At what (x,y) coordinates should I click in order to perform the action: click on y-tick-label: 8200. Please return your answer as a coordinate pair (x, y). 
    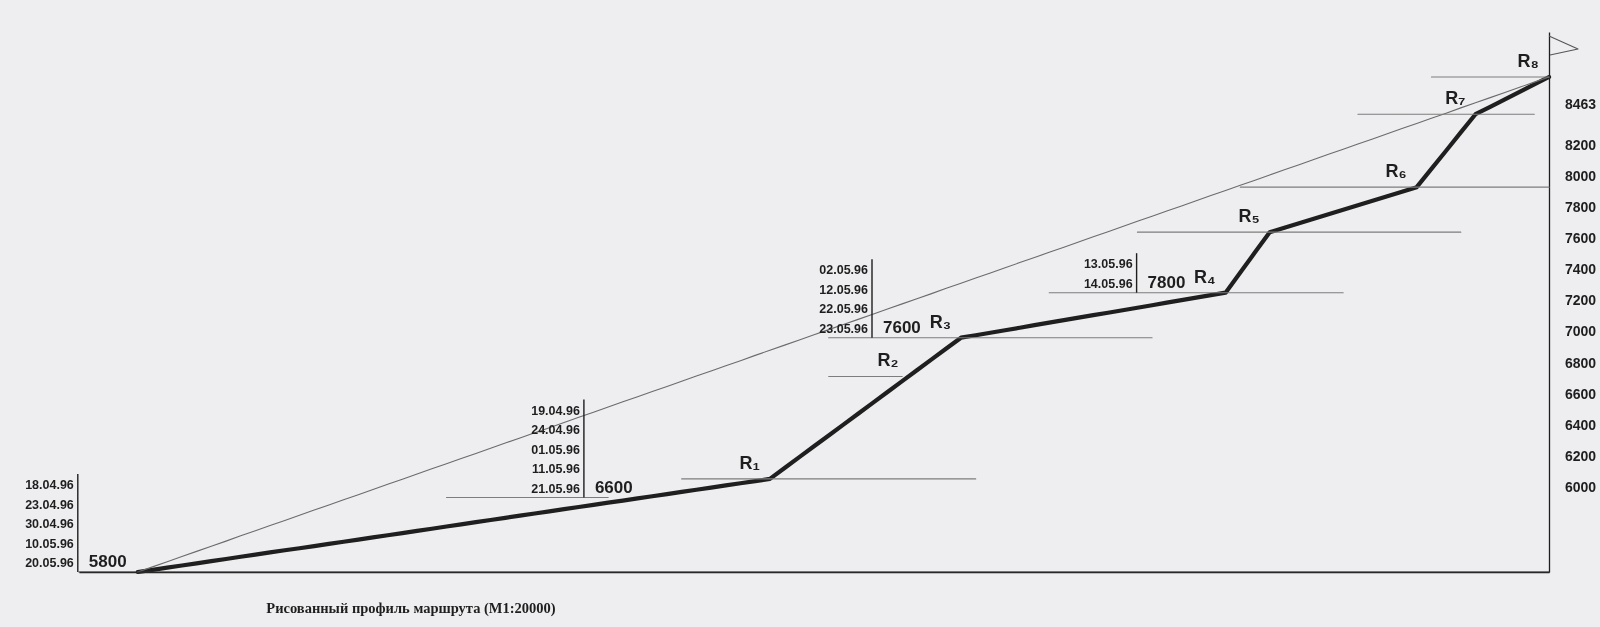
    Looking at the image, I should click on (1581, 145).